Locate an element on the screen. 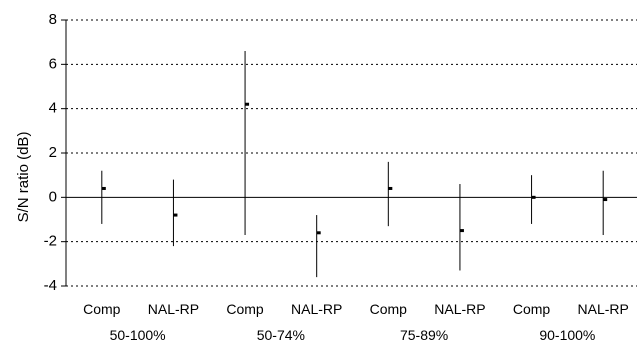 The height and width of the screenshot is (352, 639). y-tick-label-4: 4 is located at coordinates (53, 108).